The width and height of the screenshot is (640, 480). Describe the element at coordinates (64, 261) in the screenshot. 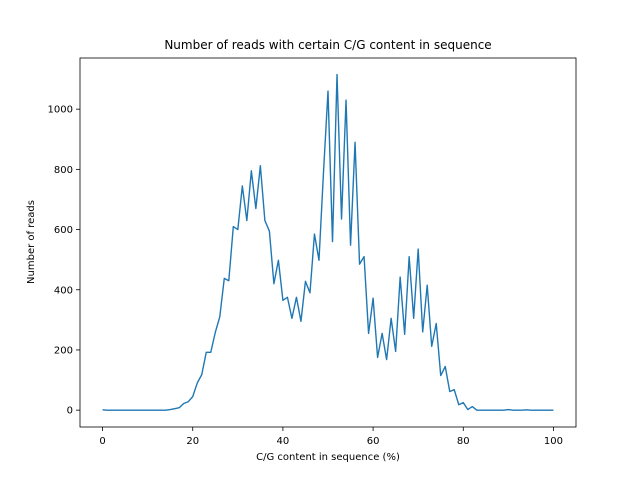

I see `y-axis: 0 200 400 600 800 1000` at that location.